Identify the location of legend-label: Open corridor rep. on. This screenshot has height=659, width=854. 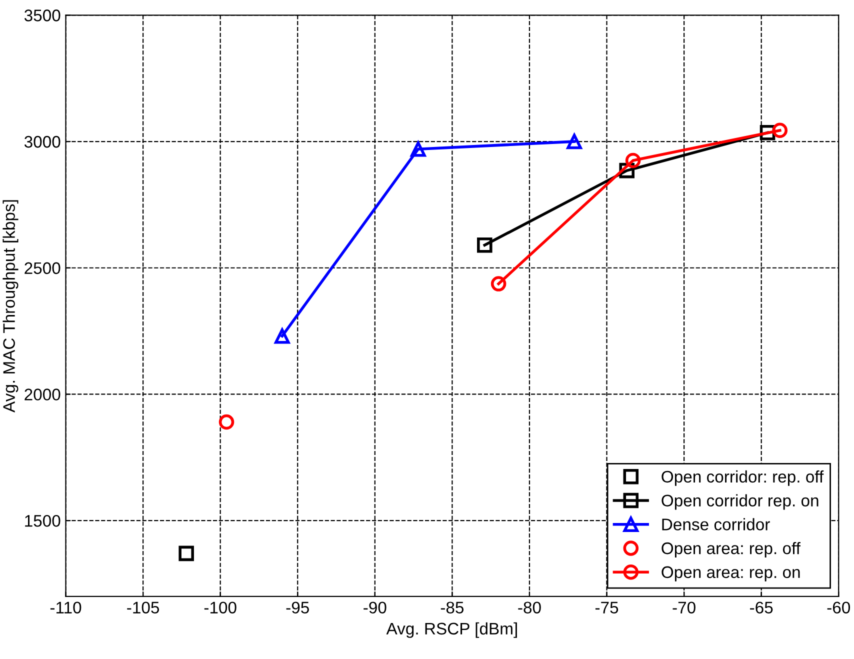
(740, 502).